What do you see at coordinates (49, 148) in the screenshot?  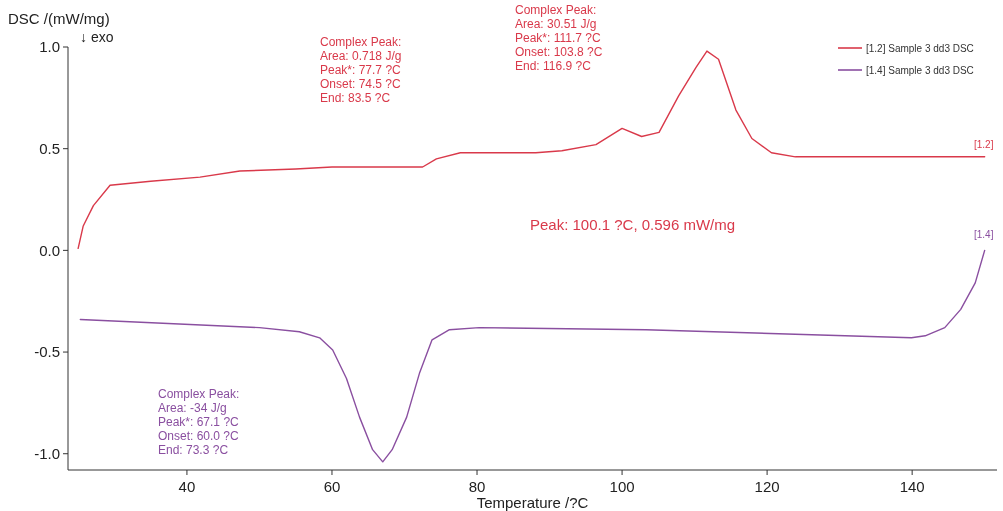 I see `y-tick-label: 0.5` at bounding box center [49, 148].